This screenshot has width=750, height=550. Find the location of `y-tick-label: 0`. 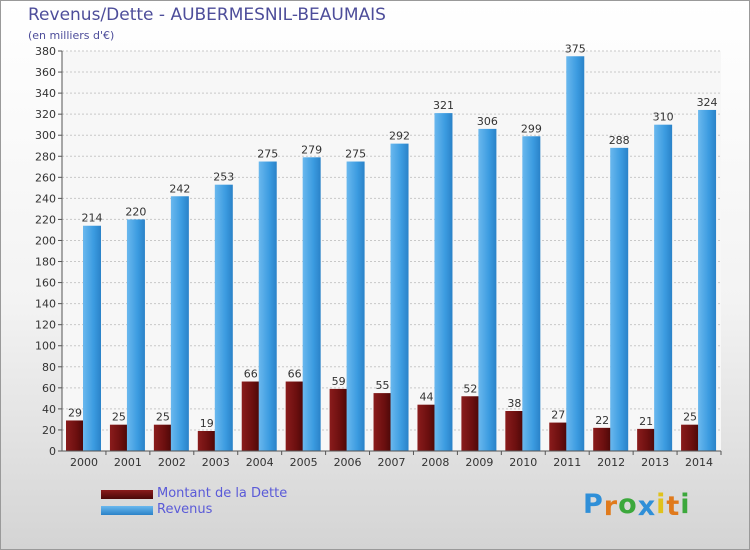

y-tick-label: 0 is located at coordinates (52, 451).